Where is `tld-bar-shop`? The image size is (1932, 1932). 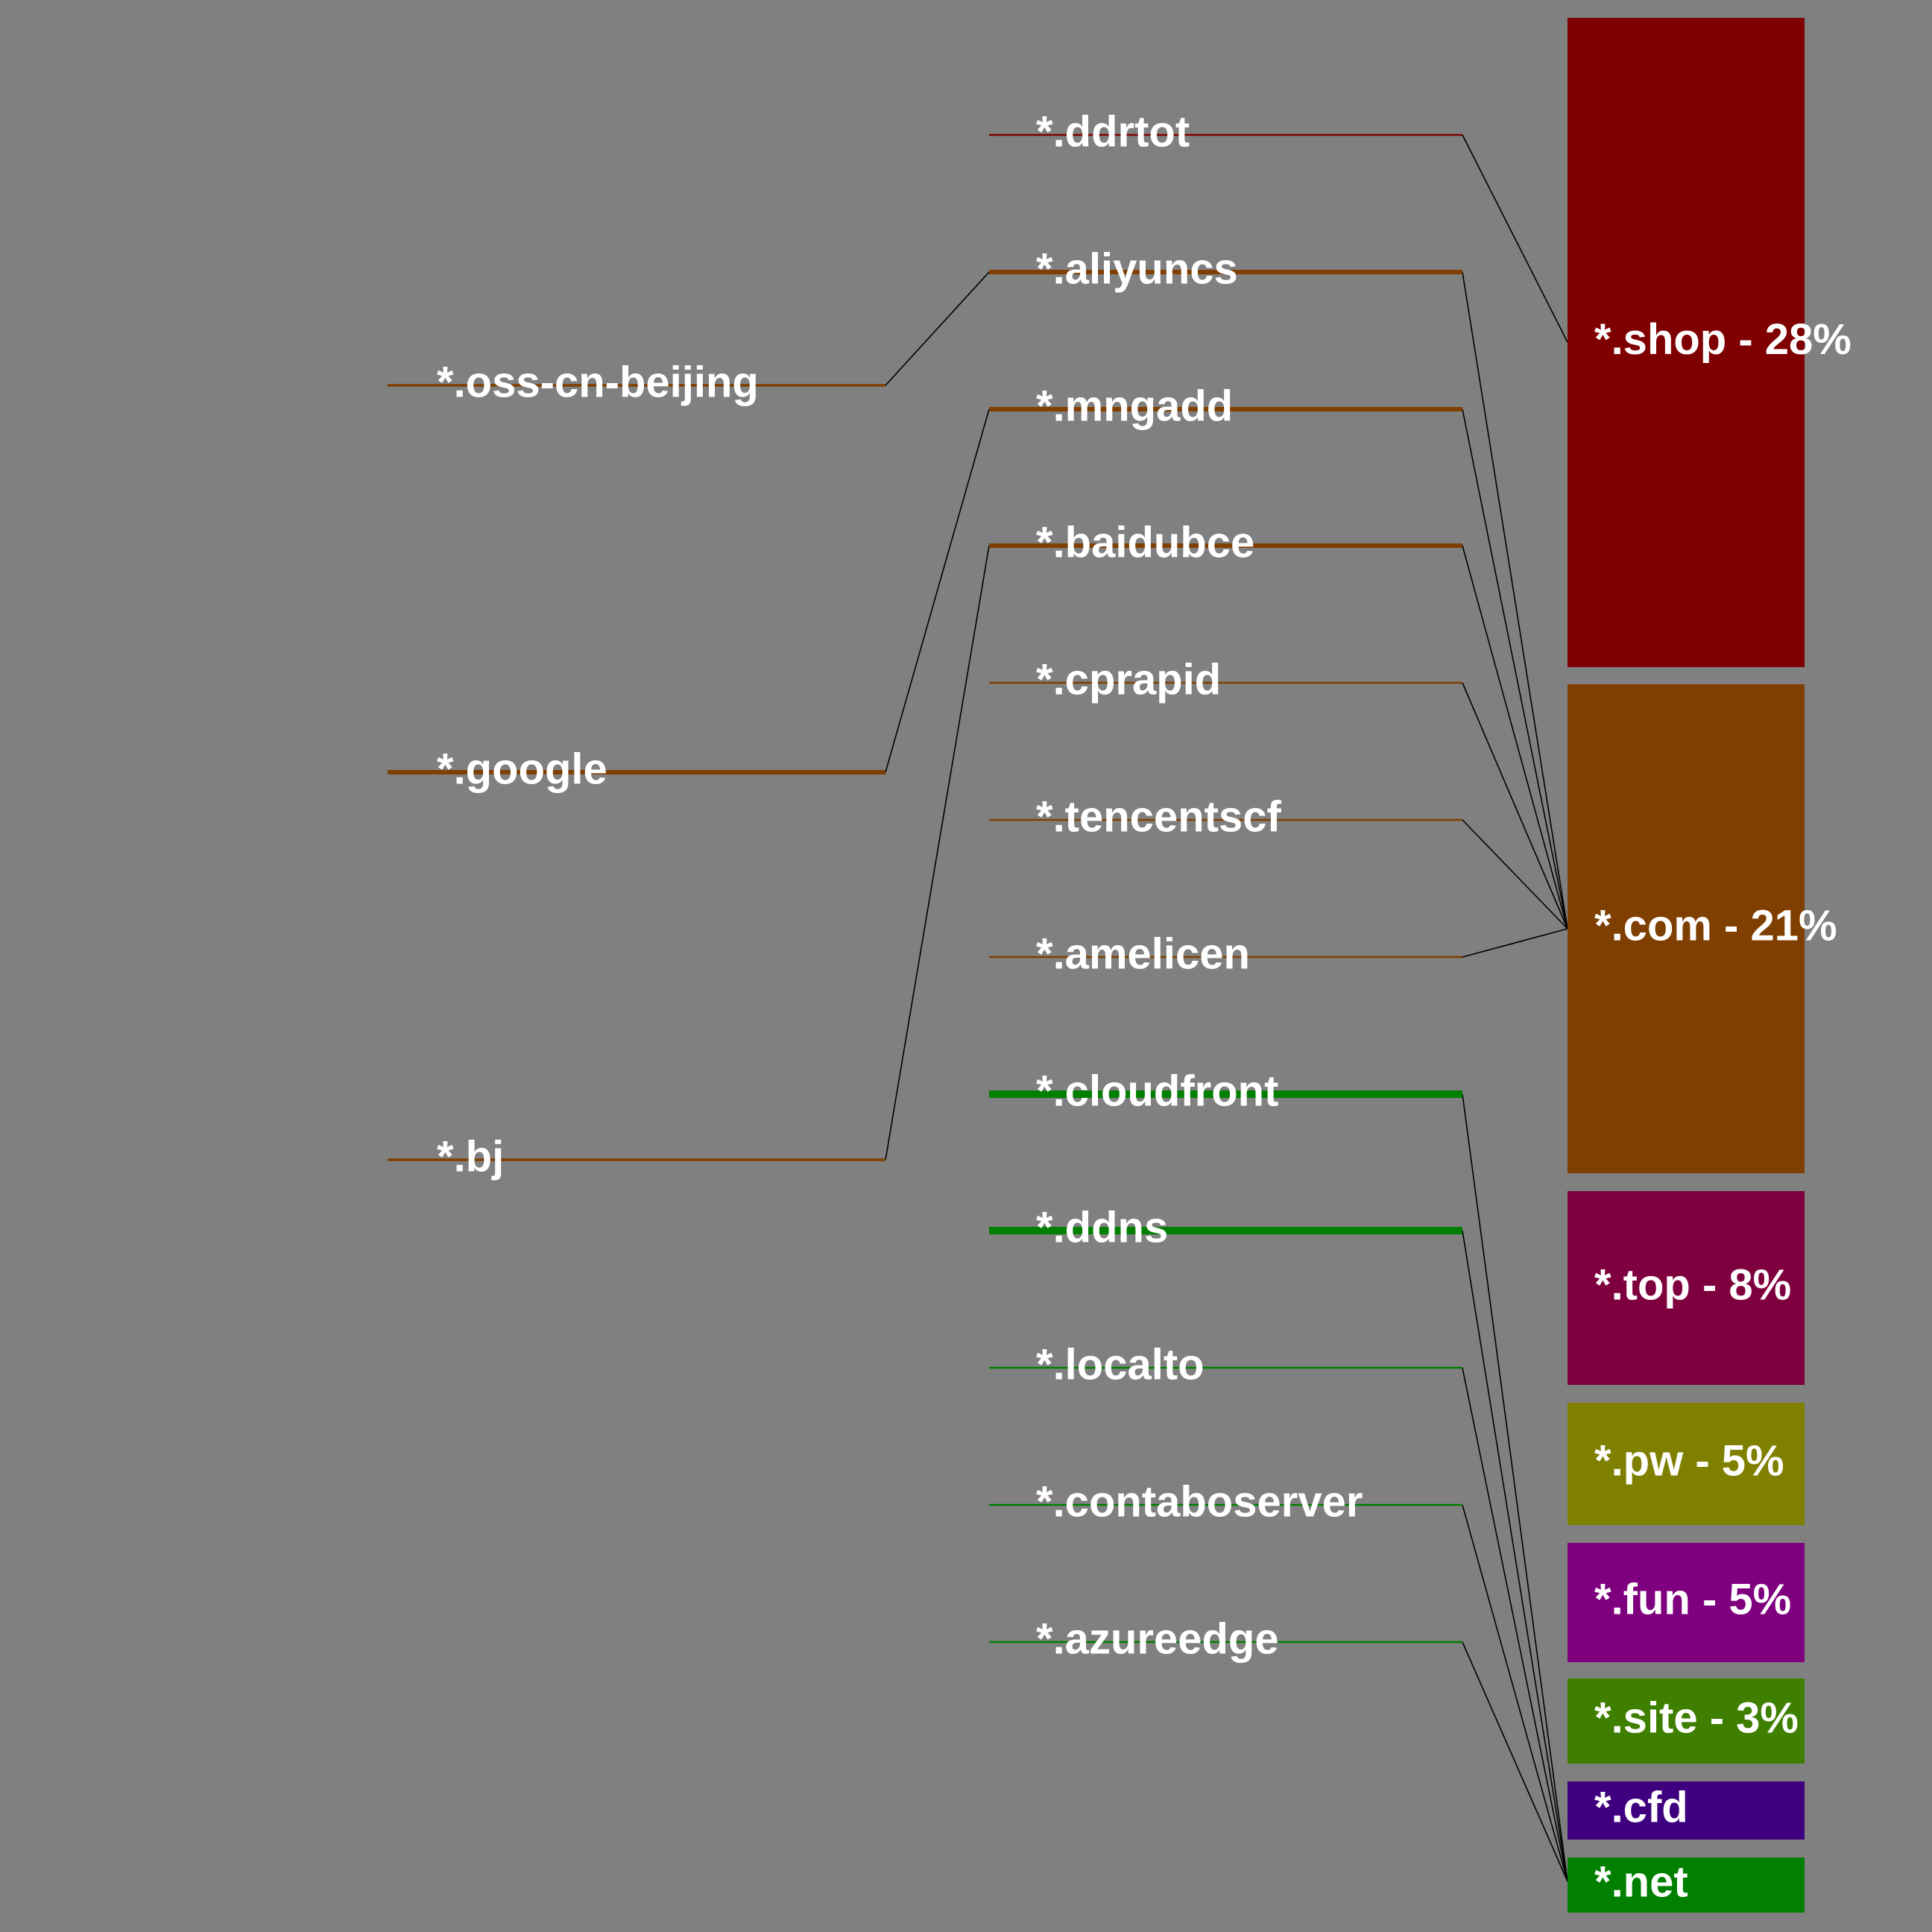 tld-bar-shop is located at coordinates (1687, 342).